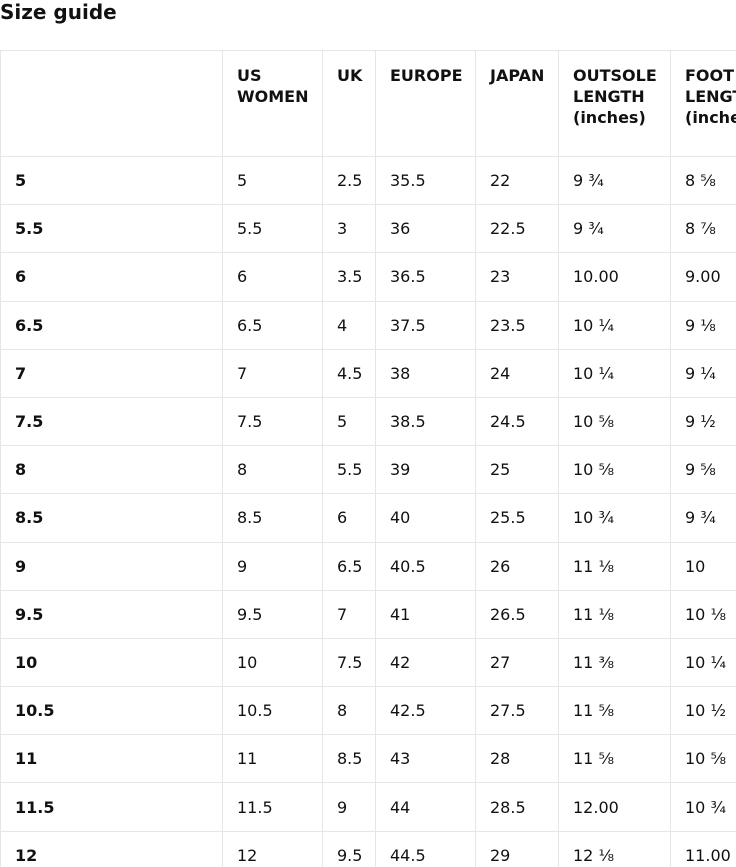  I want to click on table-cell: 23, so click(517, 277).